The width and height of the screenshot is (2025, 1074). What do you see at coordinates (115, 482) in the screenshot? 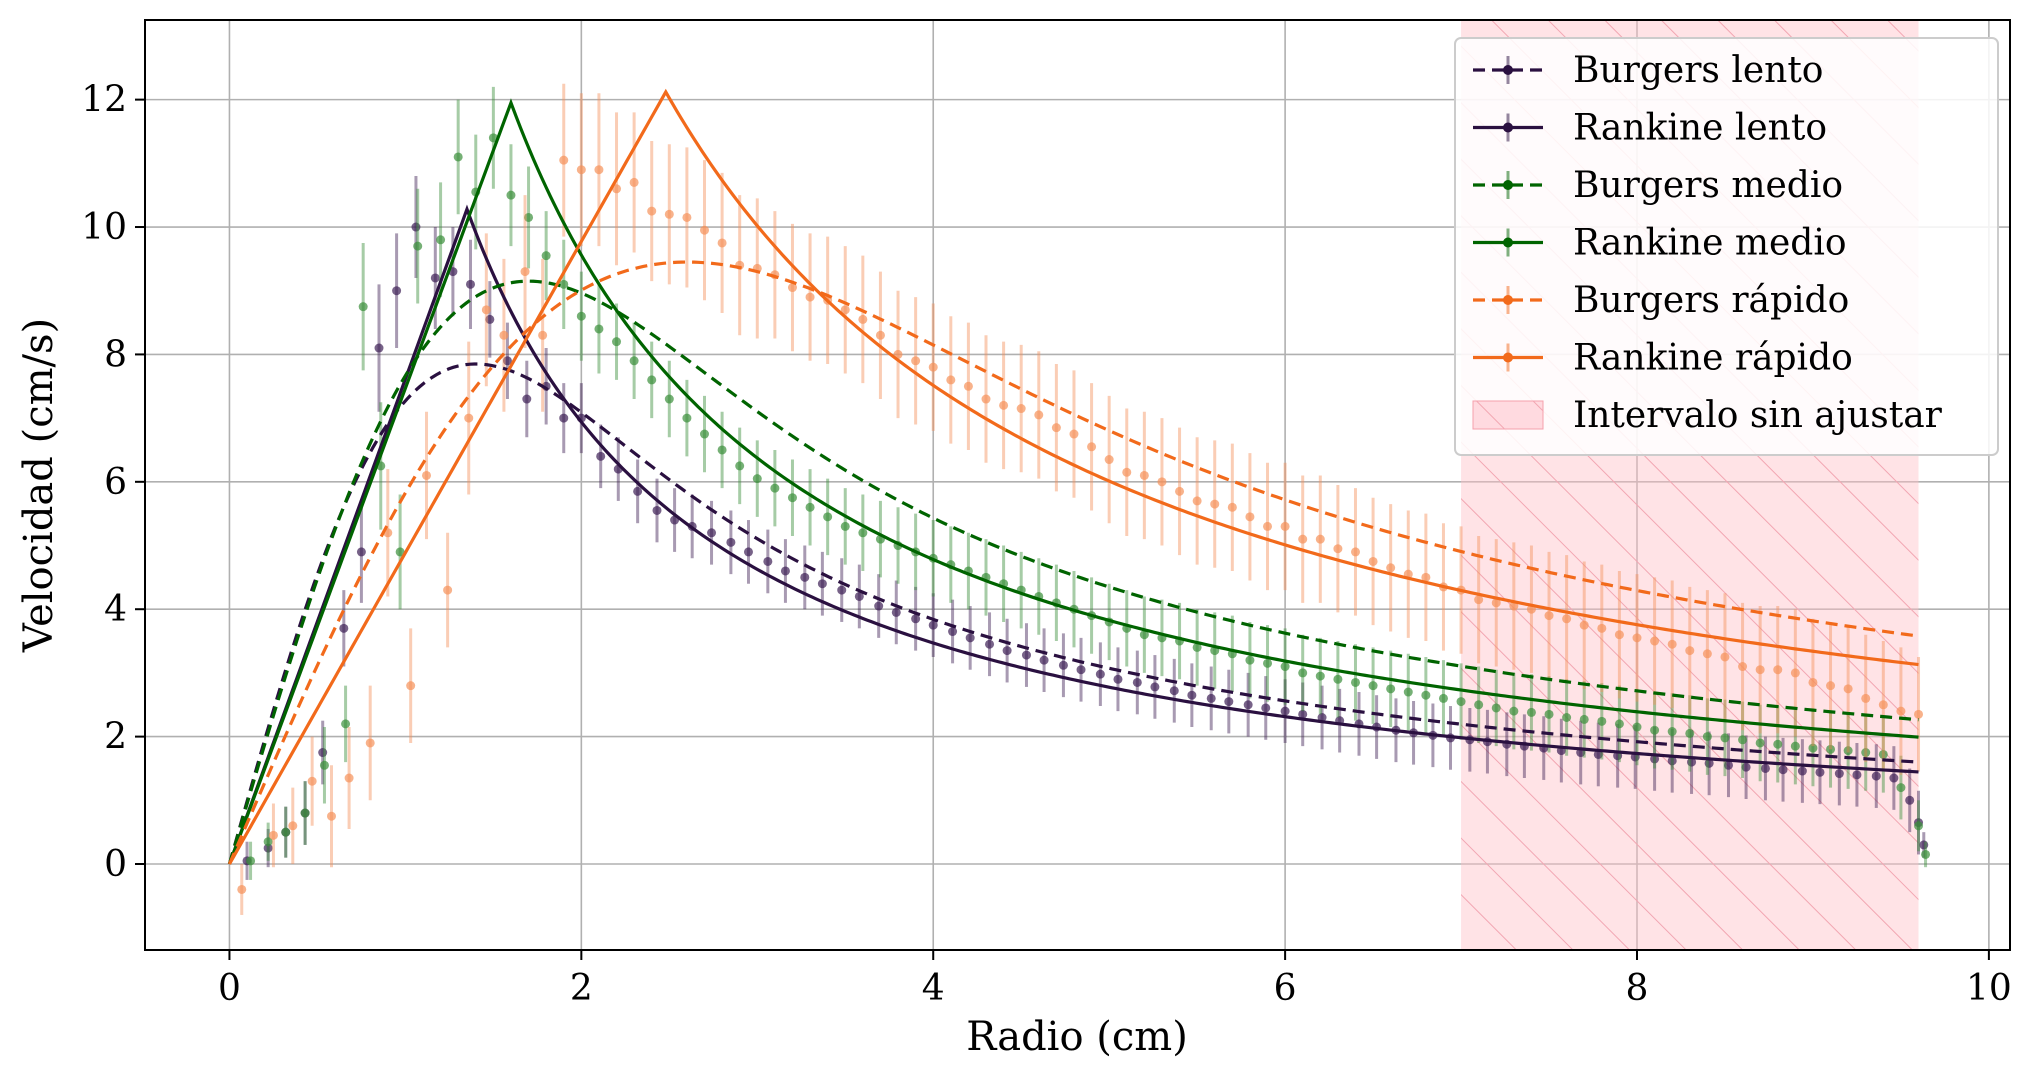
I see `y-tick-label: 6` at bounding box center [115, 482].